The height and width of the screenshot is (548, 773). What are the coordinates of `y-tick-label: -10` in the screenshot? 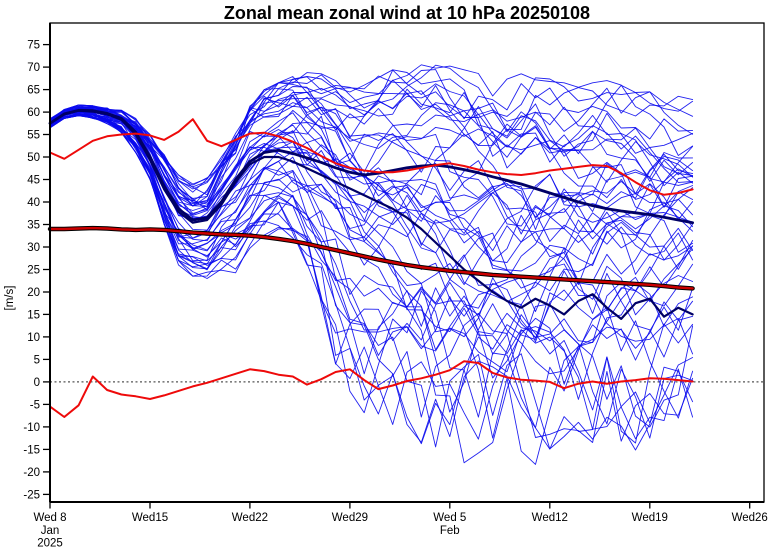 It's located at (31, 428).